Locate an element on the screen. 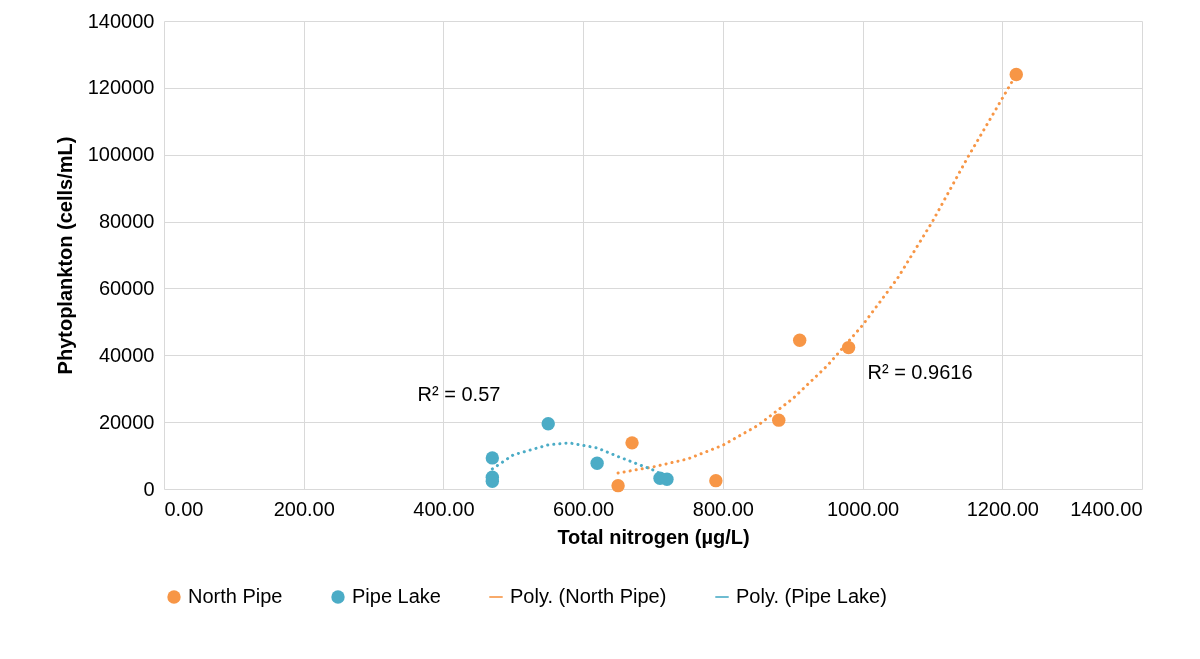 The height and width of the screenshot is (659, 1200). x-tick-label: 1000.00 is located at coordinates (863, 508).